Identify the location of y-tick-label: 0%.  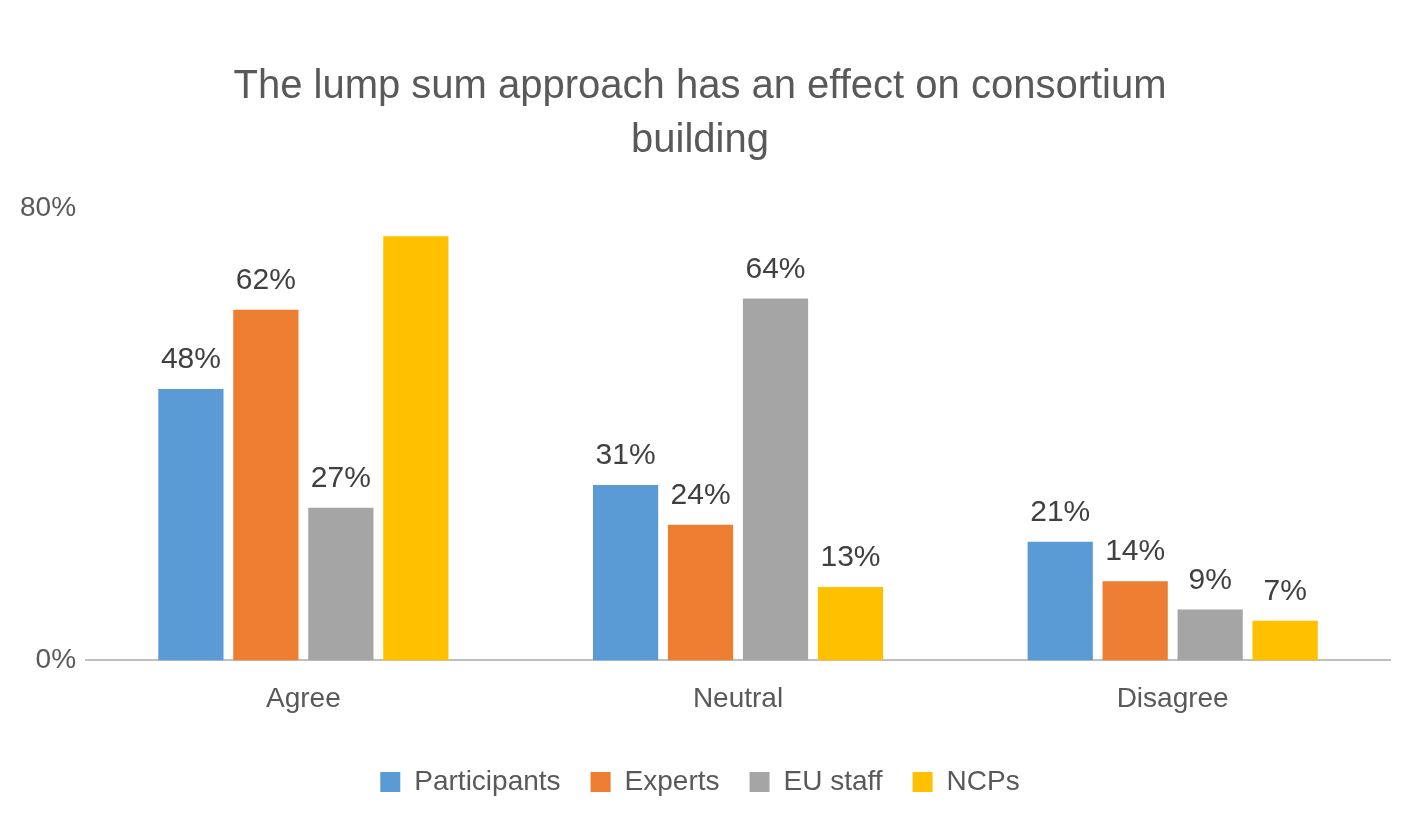
(56, 659).